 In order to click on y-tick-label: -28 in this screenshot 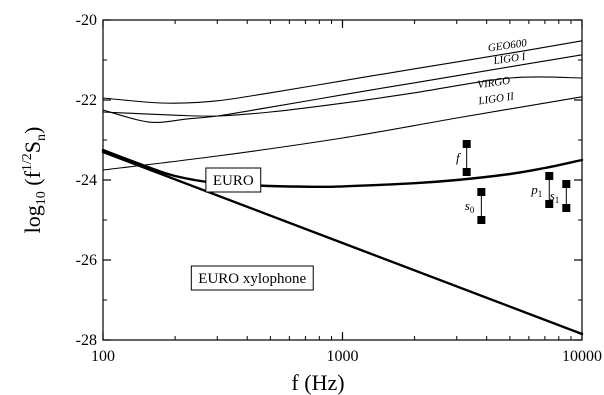, I will do `click(86, 340)`.